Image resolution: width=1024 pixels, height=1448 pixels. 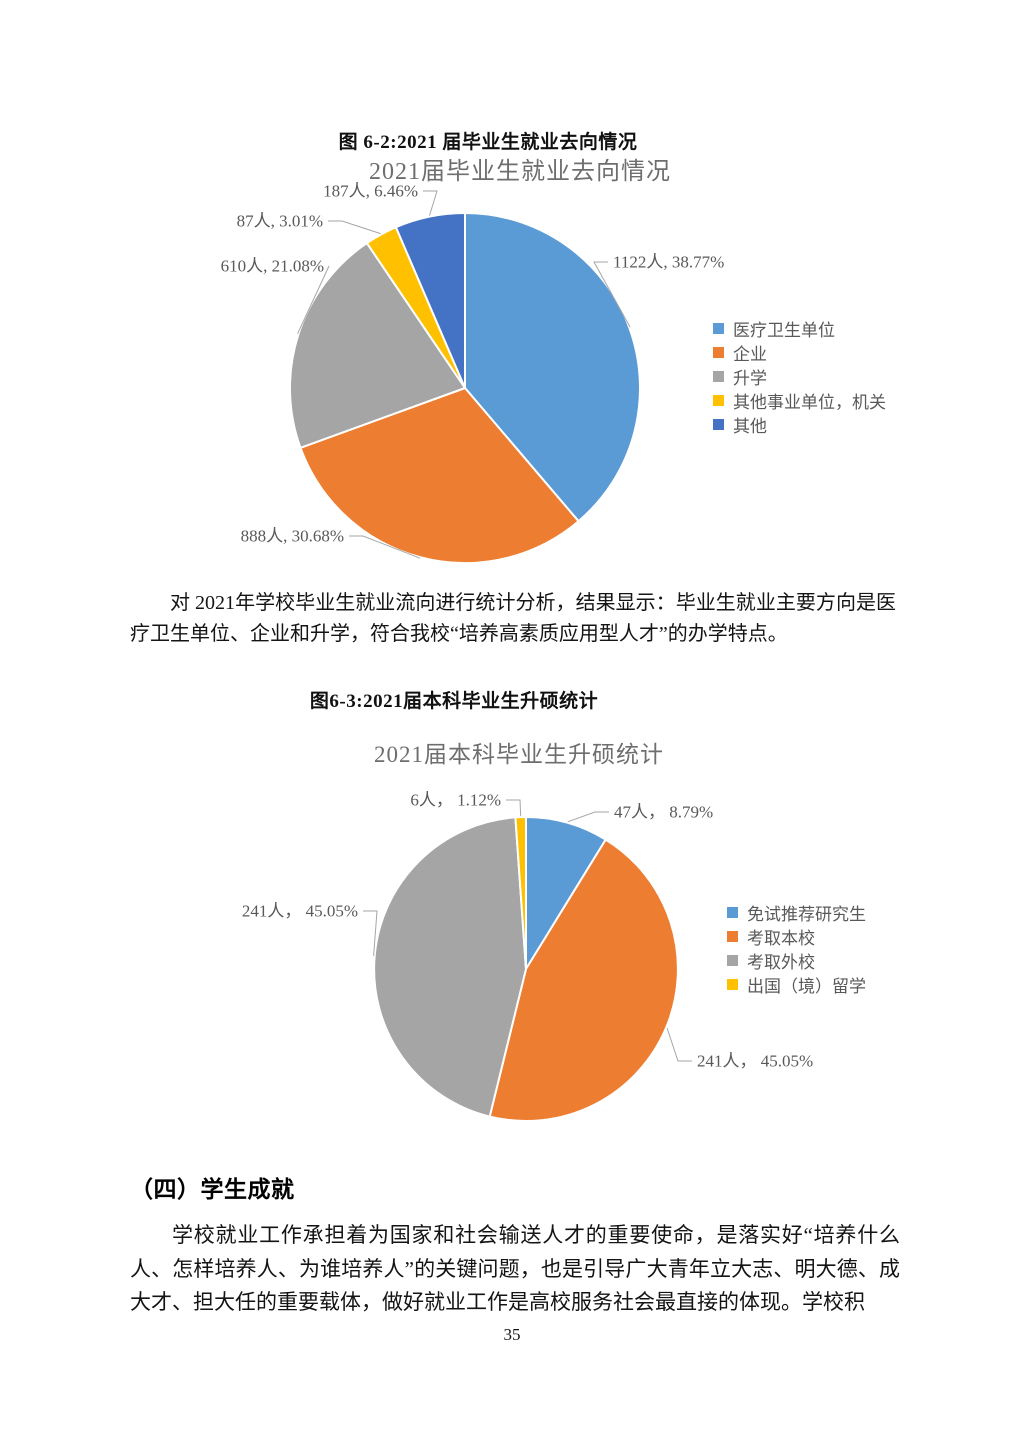 I want to click on pie2-data-label-3: 6人， 1.12%, so click(x=455, y=800).